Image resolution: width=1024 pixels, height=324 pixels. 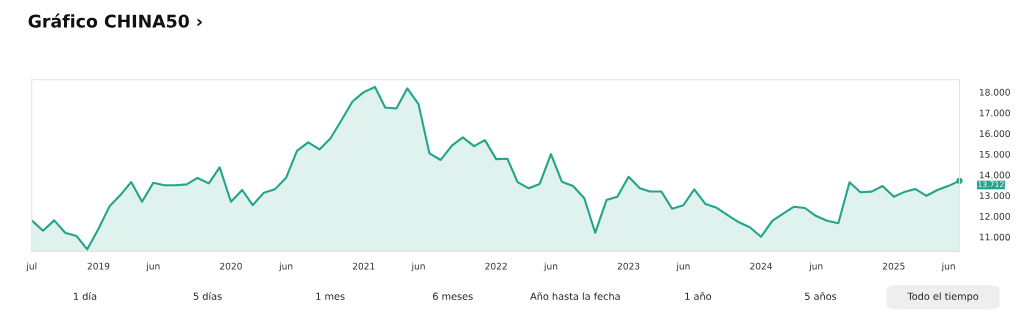 What do you see at coordinates (31, 267) in the screenshot?
I see `x-tick-label: jul` at bounding box center [31, 267].